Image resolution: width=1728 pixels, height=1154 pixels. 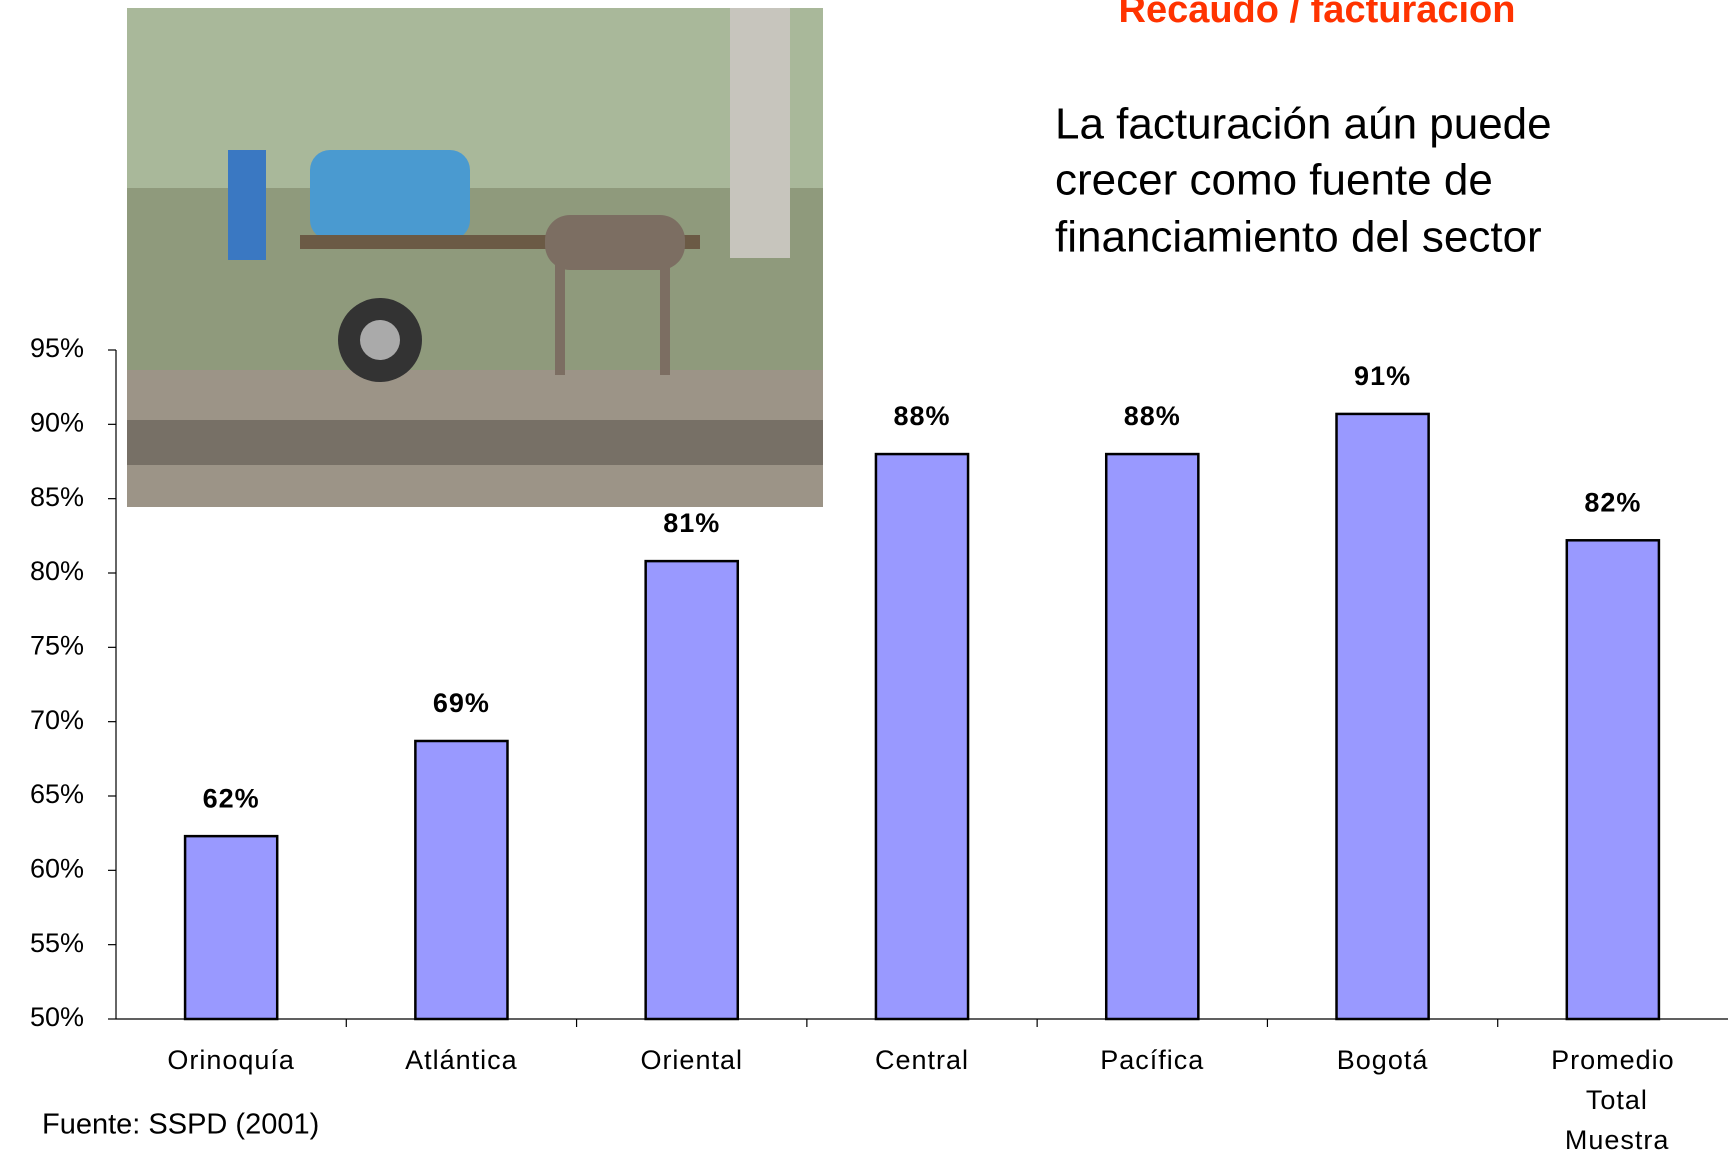 What do you see at coordinates (922, 1060) in the screenshot?
I see `x-tick-label: Central` at bounding box center [922, 1060].